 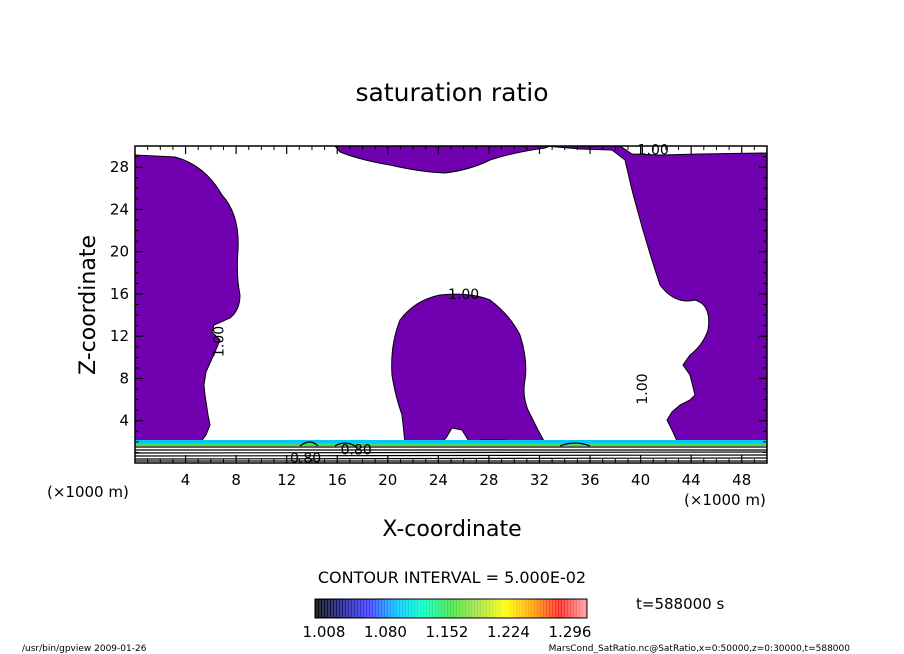 I want to click on chart-title: saturation ratio, so click(x=451, y=92).